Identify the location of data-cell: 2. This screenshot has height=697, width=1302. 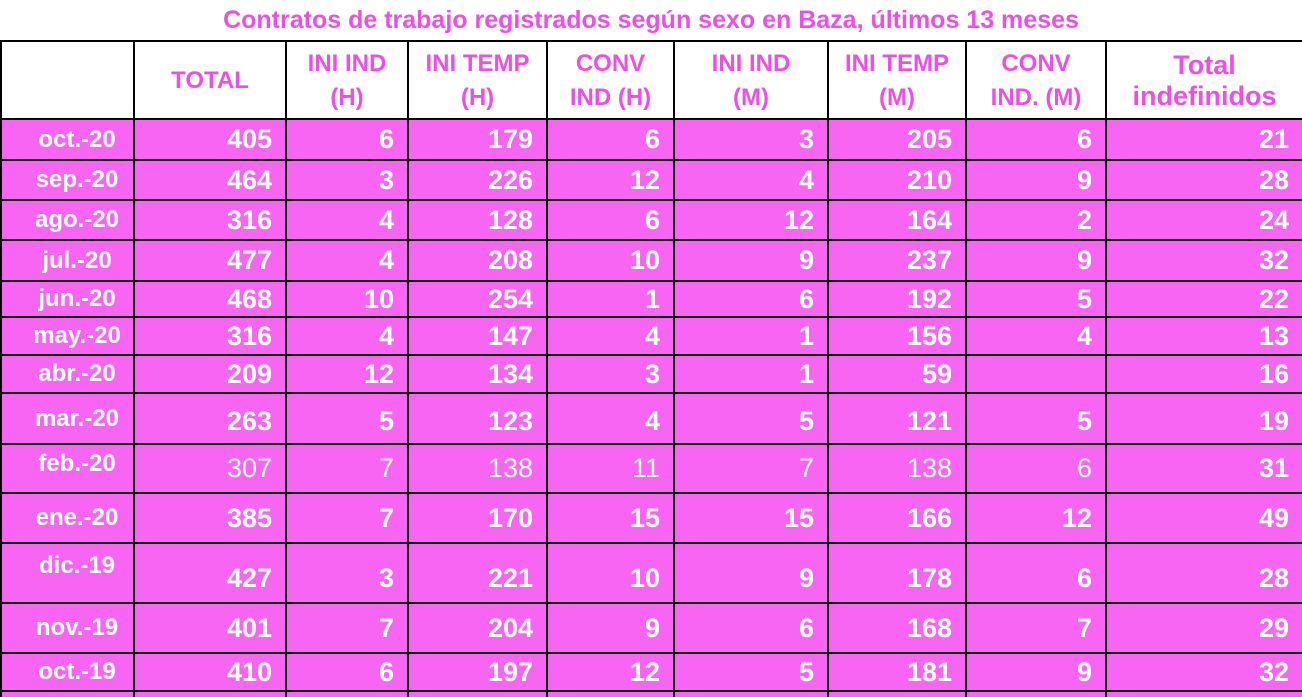
(1036, 220).